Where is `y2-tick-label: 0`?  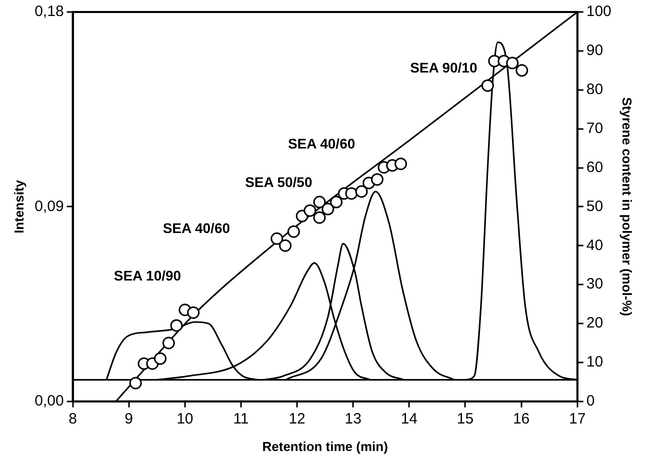 y2-tick-label: 0 is located at coordinates (590, 401).